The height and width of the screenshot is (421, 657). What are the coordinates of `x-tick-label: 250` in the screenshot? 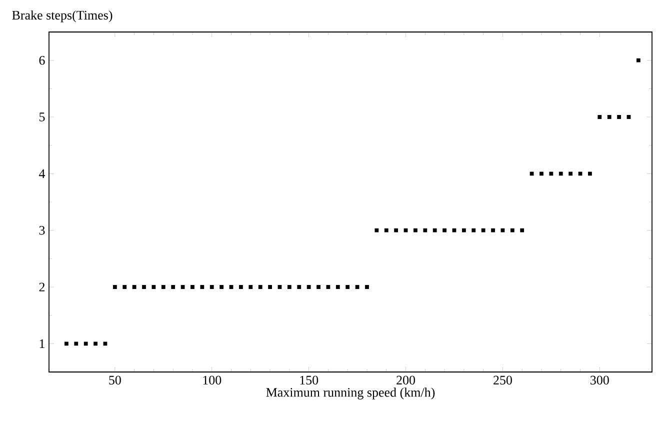 It's located at (503, 380).